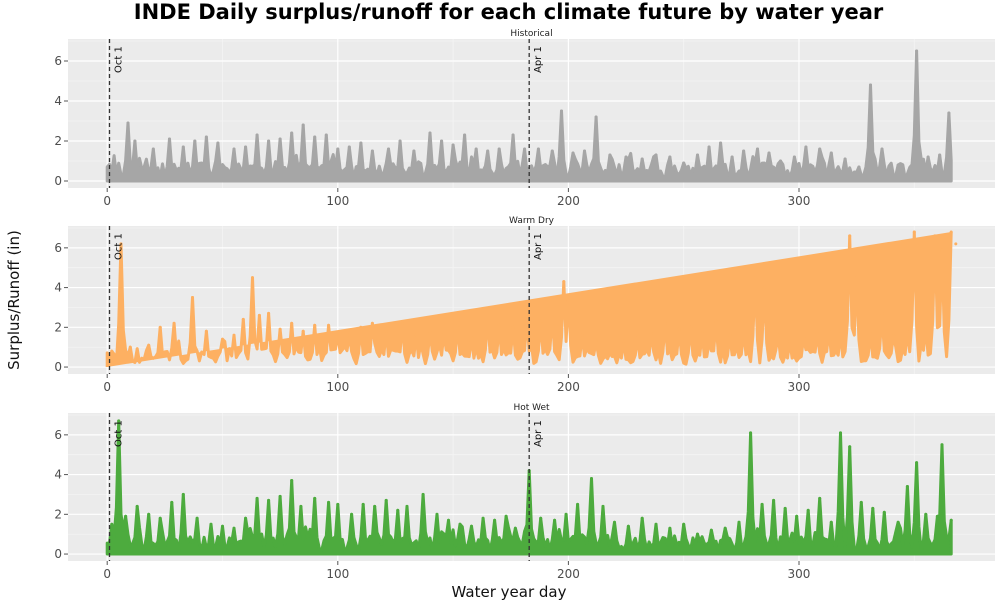  Describe the element at coordinates (568, 574) in the screenshot. I see `x-tick-label: 200` at that location.